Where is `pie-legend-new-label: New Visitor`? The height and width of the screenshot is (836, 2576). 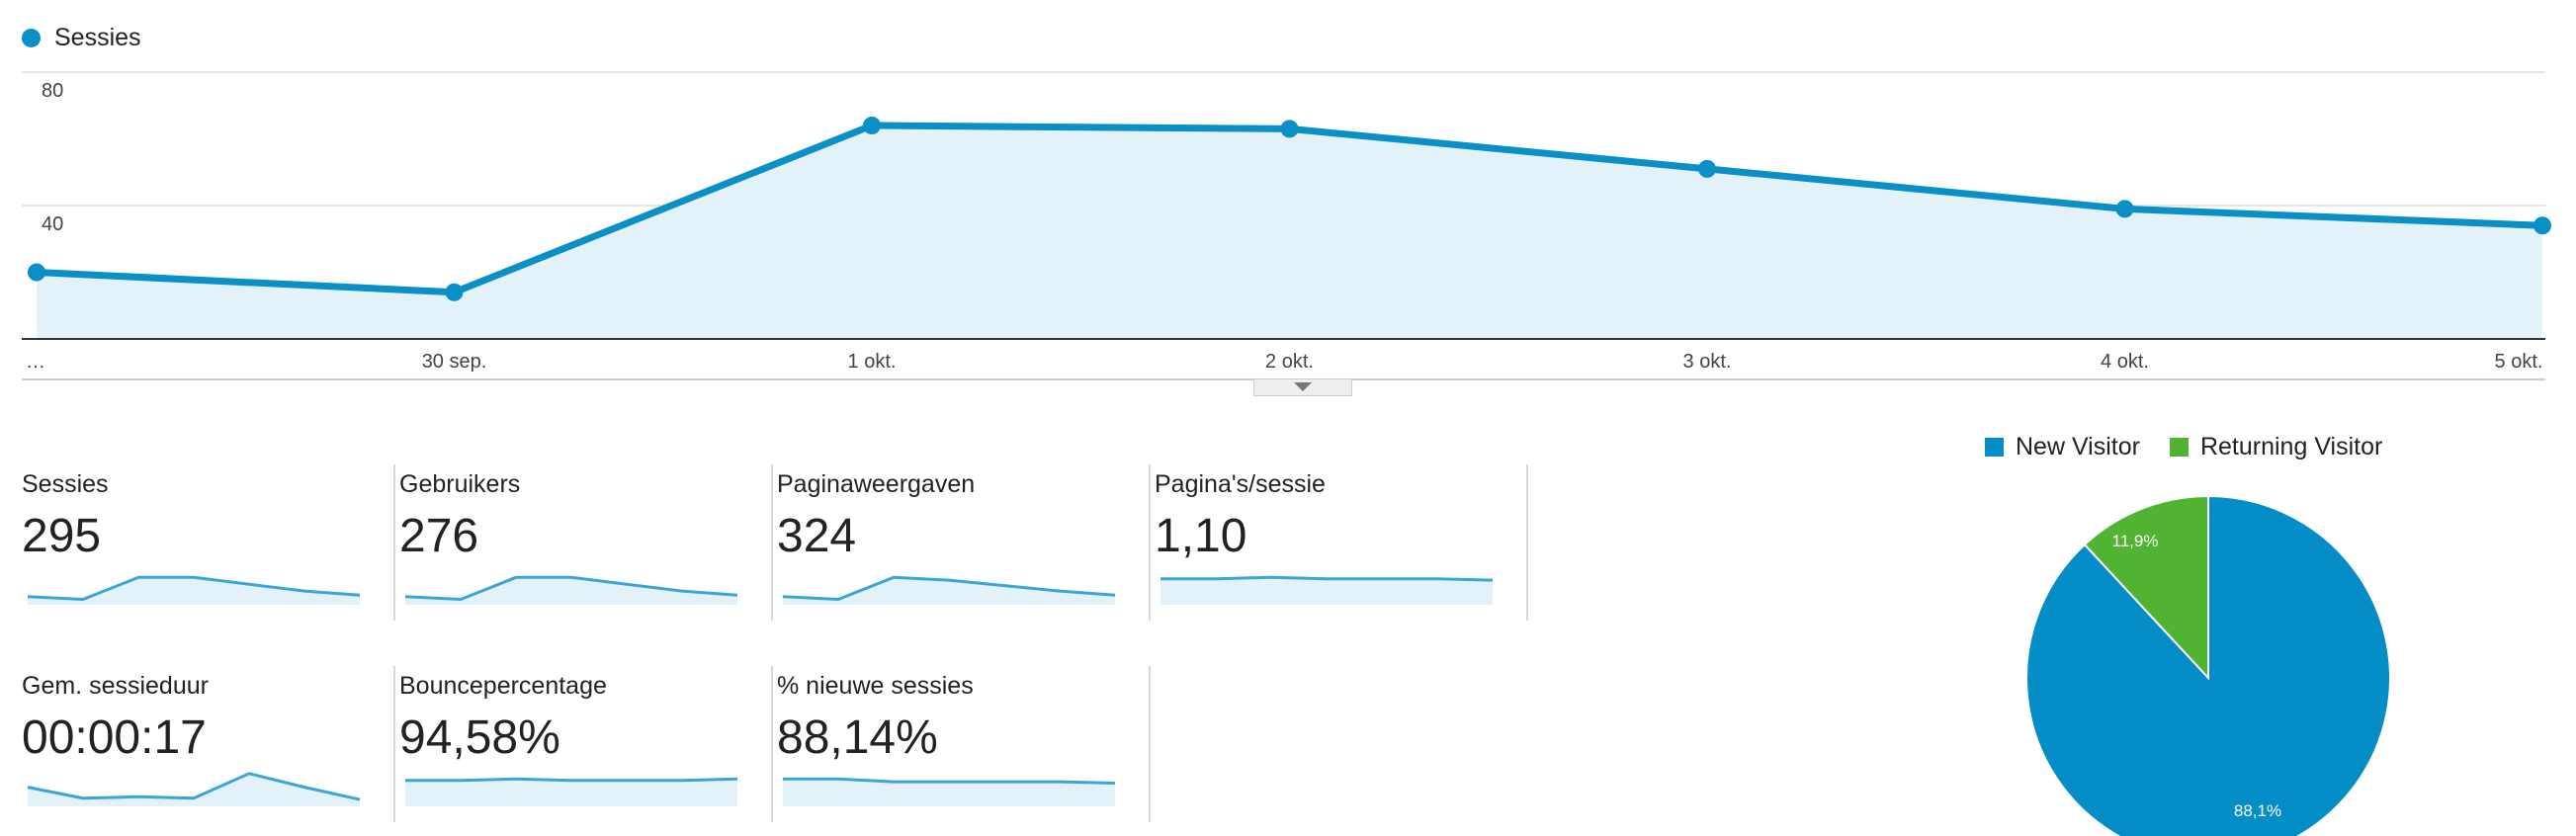 pie-legend-new-label: New Visitor is located at coordinates (2078, 446).